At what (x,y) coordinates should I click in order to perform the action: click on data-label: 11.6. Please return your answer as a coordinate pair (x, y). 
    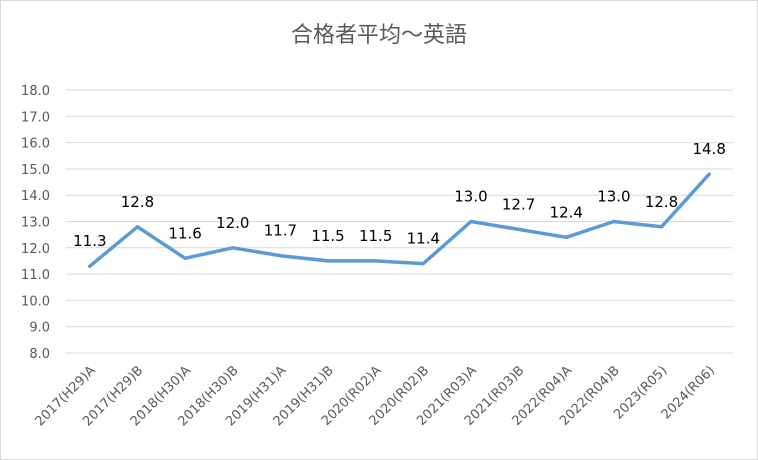
    Looking at the image, I should click on (184, 233).